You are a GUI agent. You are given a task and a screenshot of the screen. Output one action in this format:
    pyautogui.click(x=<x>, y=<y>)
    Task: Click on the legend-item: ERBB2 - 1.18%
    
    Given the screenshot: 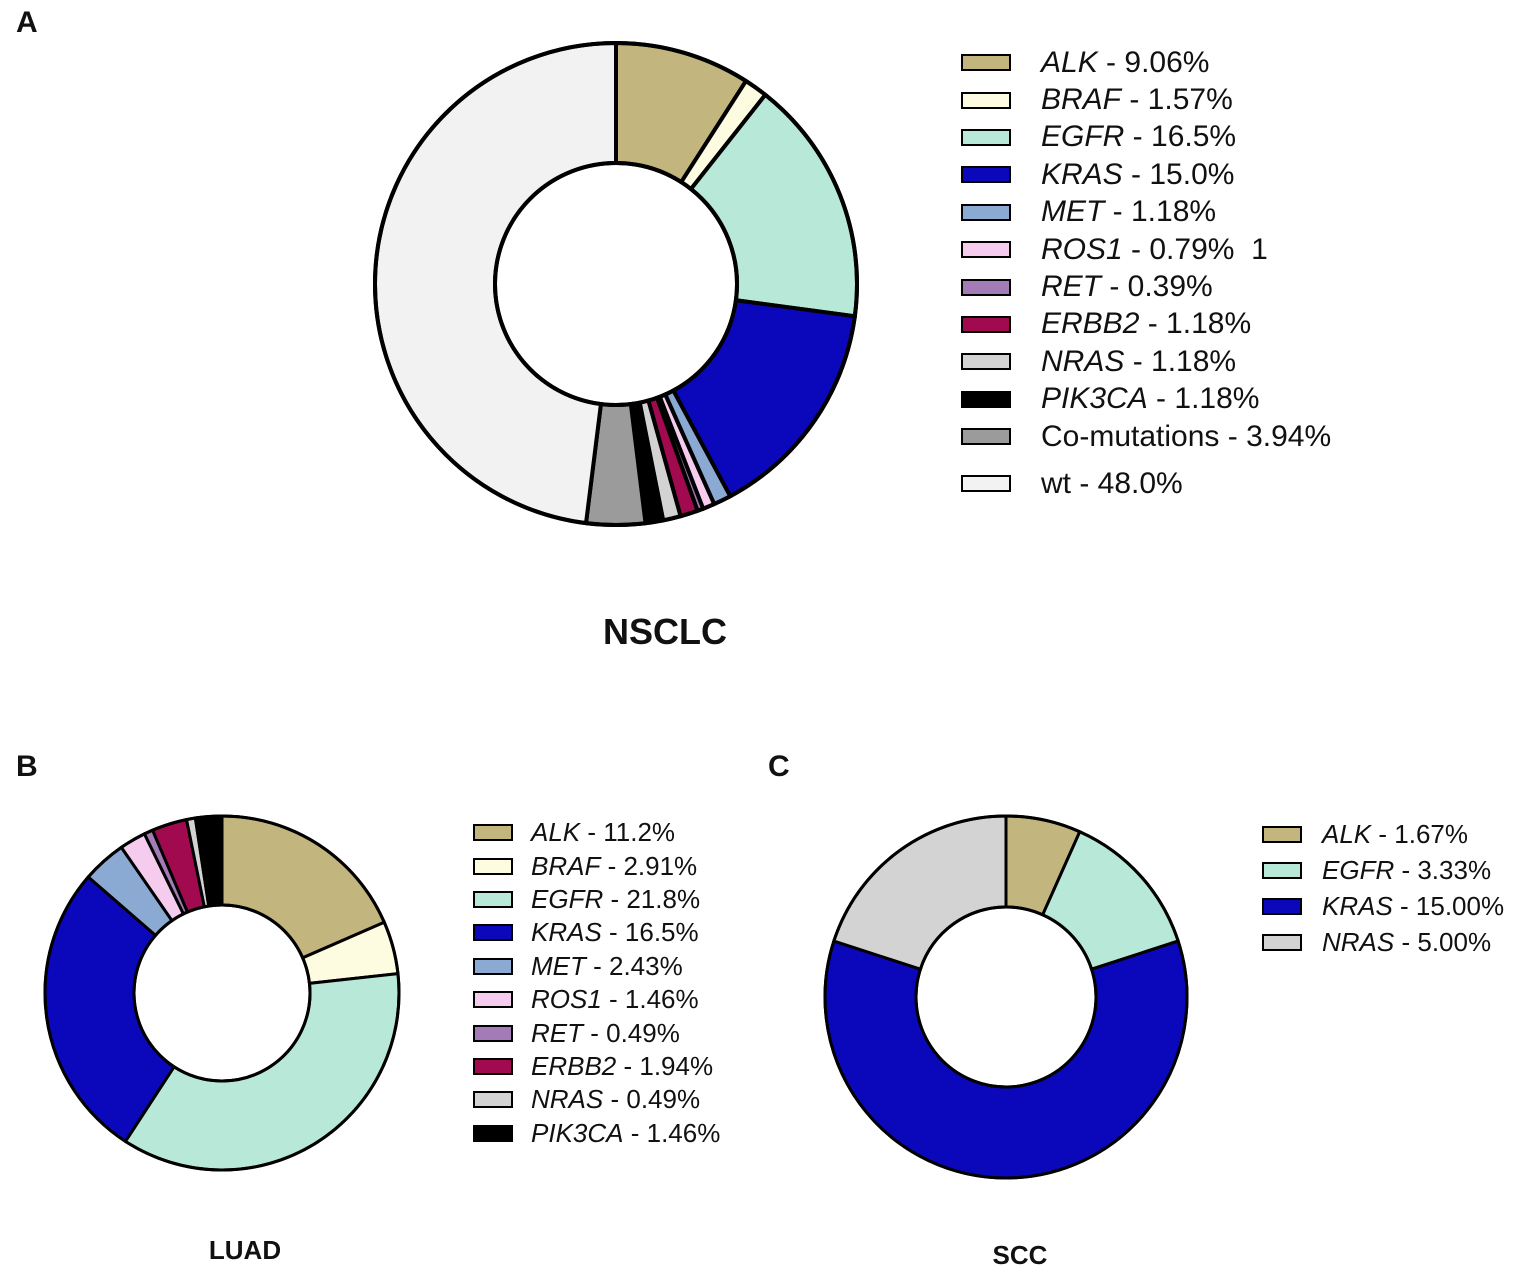 What is the action you would take?
    pyautogui.click(x=1146, y=324)
    